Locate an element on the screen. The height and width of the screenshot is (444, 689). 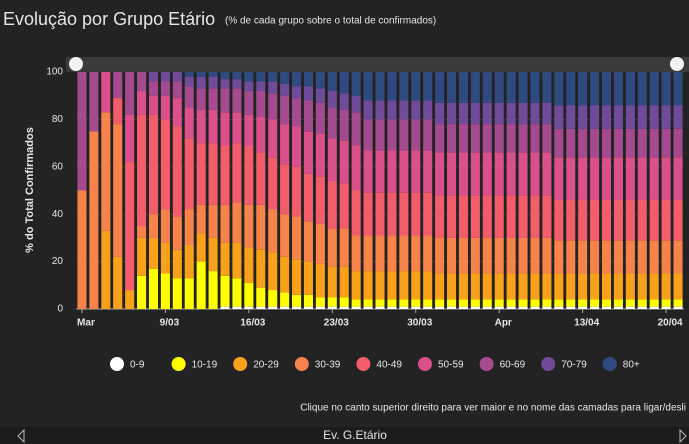
legend-label: 10-19 is located at coordinates (205, 365).